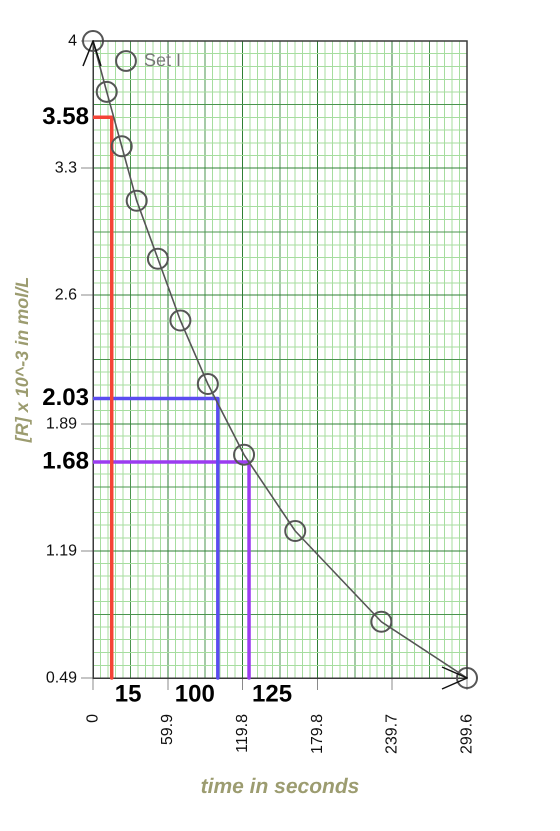 The image size is (560, 831). What do you see at coordinates (62, 423) in the screenshot?
I see `y-tick-label: 1.89` at bounding box center [62, 423].